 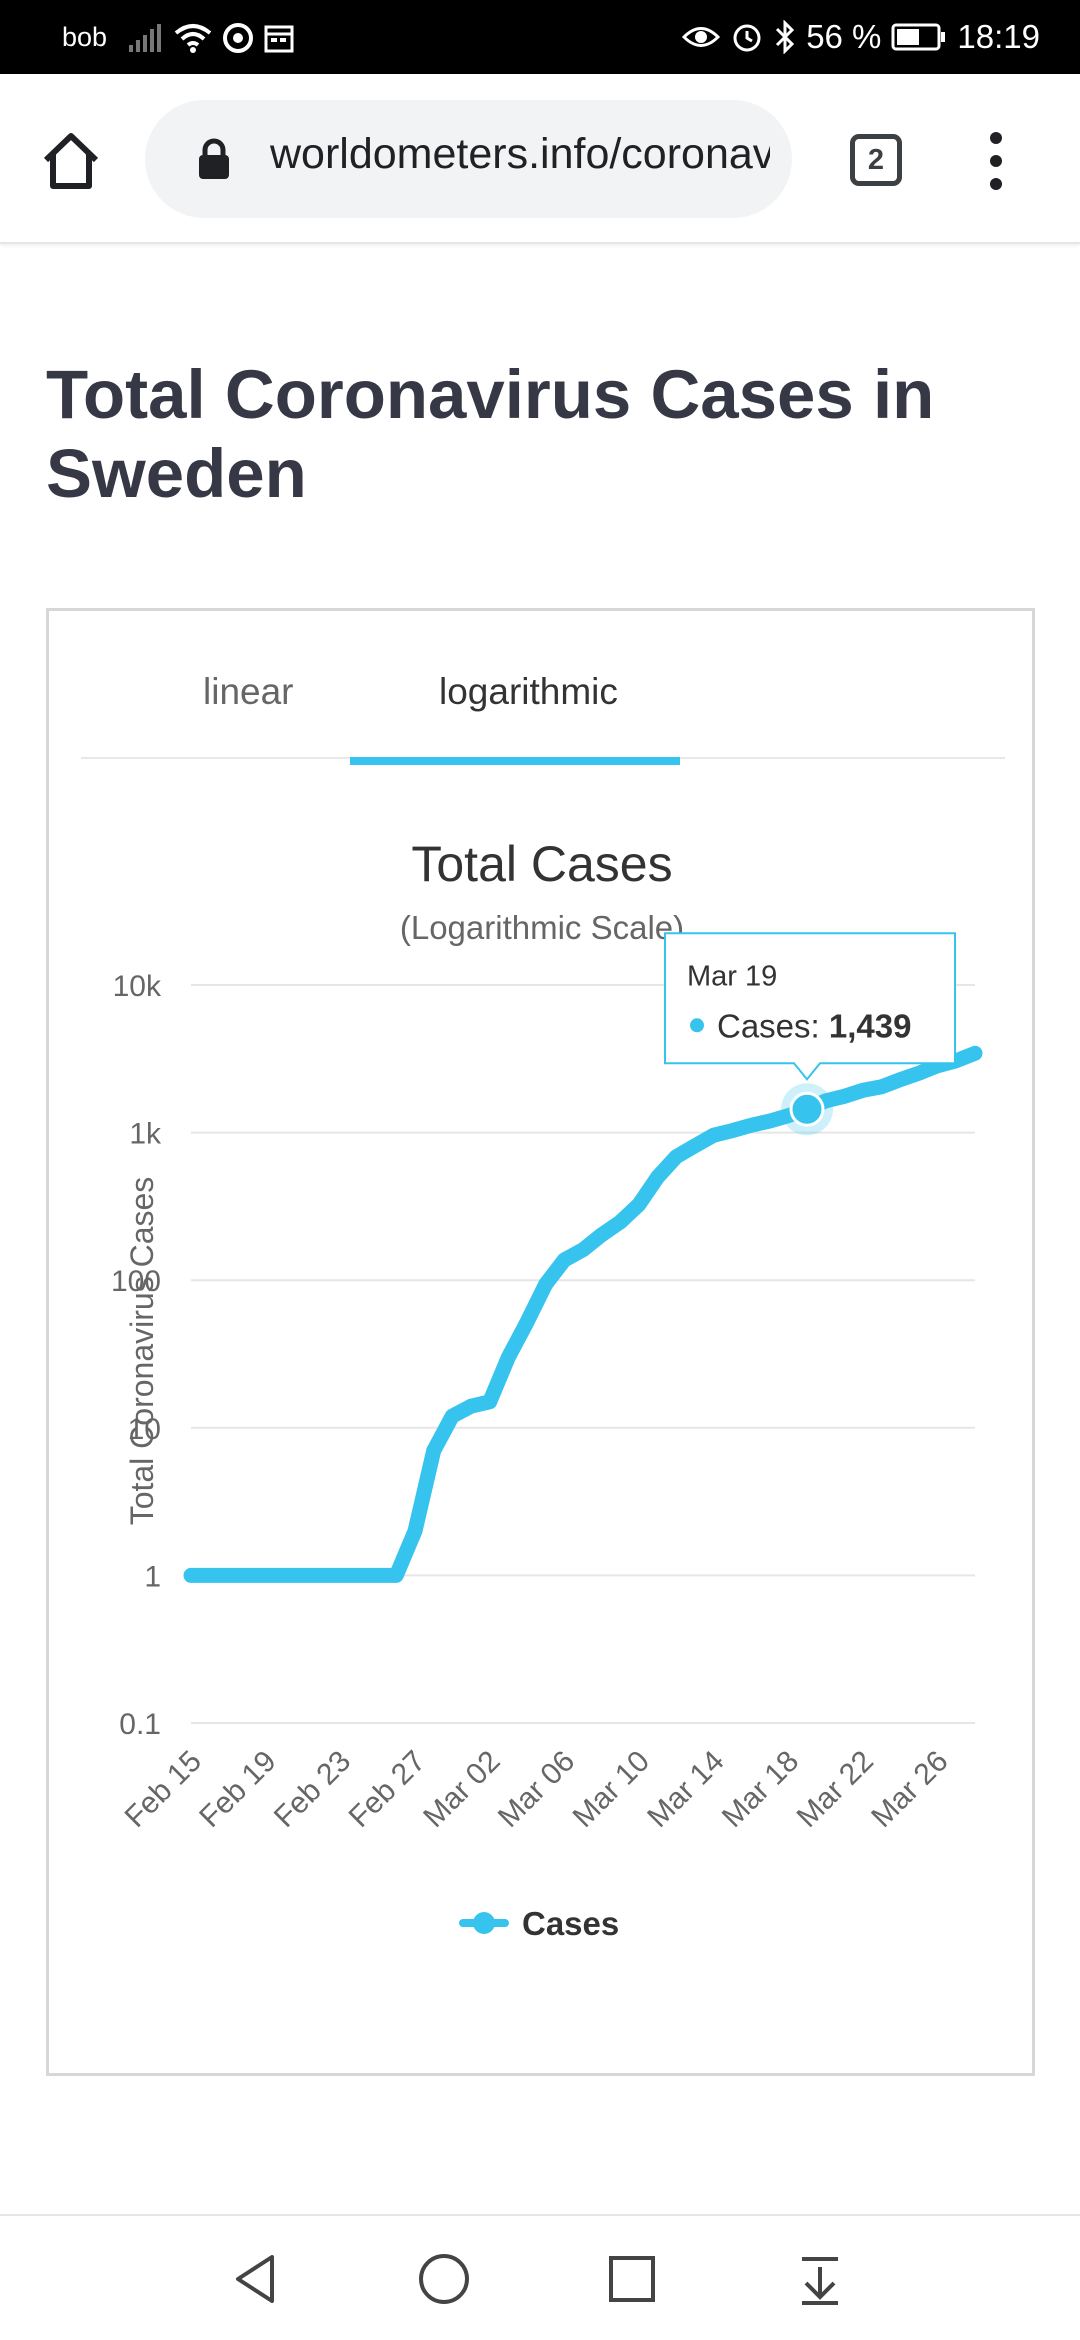 What do you see at coordinates (528, 691) in the screenshot?
I see `tab-logarithmic: logarithmic` at bounding box center [528, 691].